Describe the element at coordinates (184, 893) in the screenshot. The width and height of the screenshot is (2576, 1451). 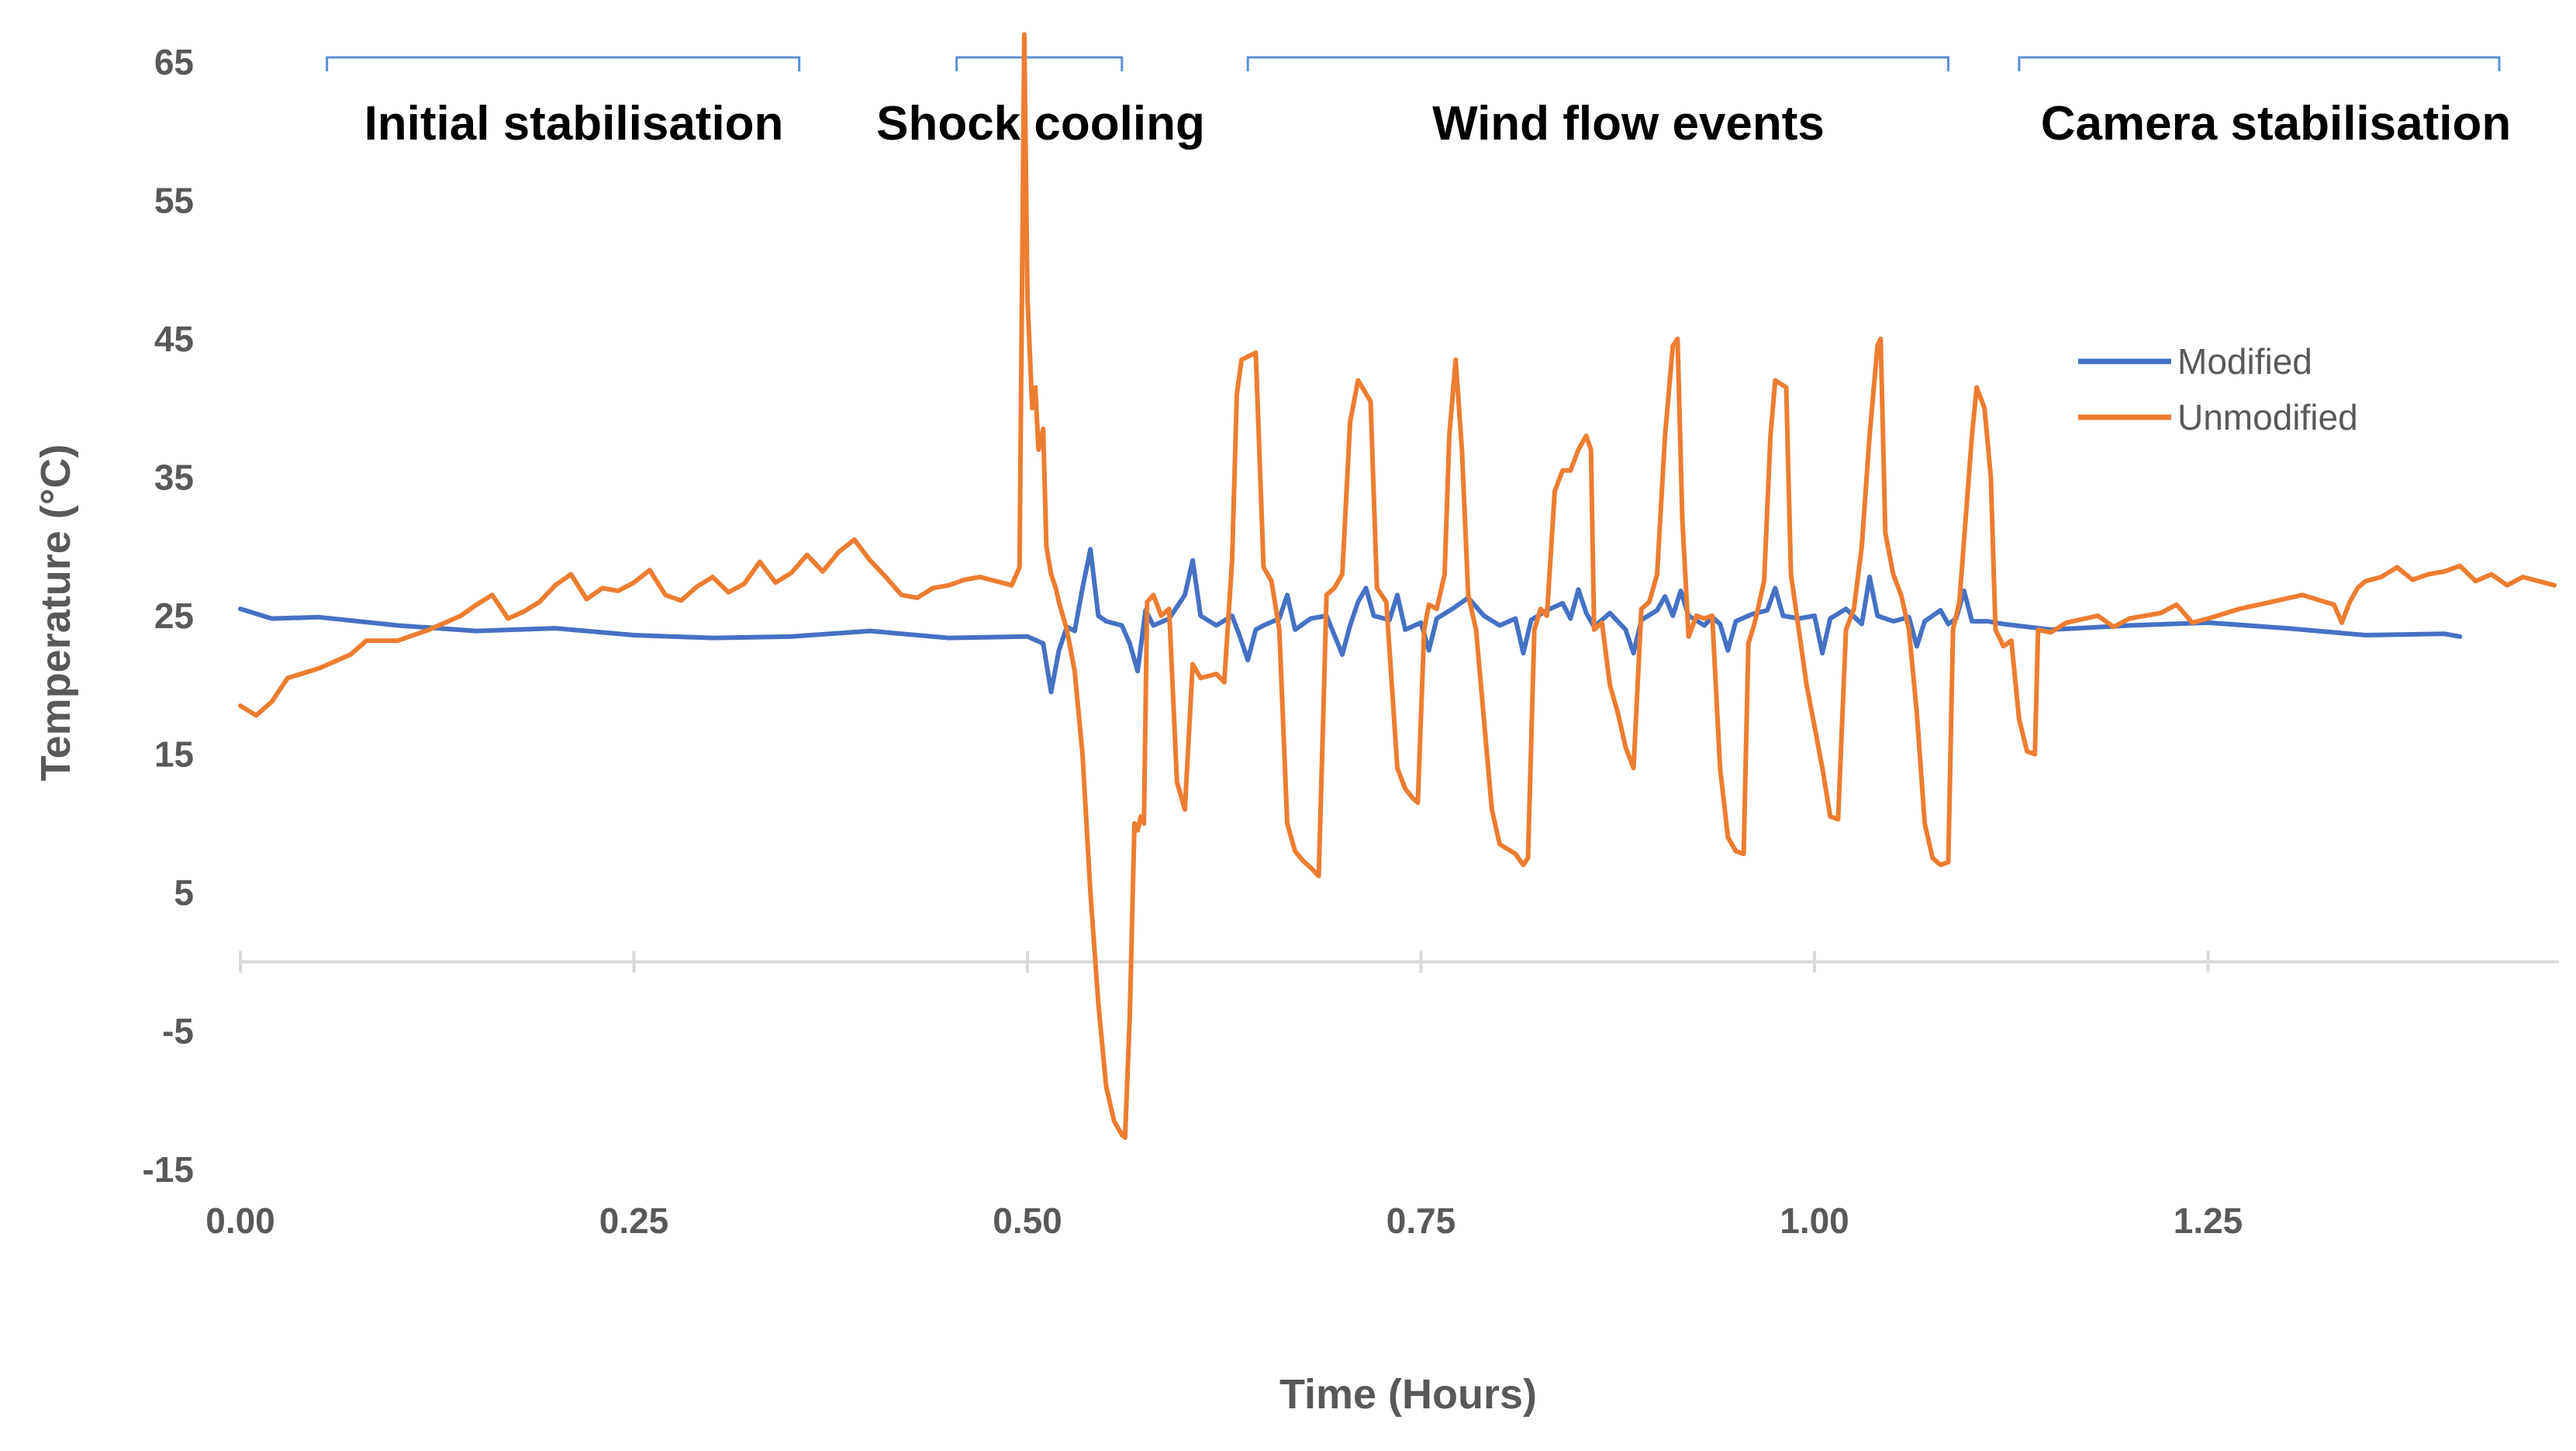
I see `y-tick-label: 5` at that location.